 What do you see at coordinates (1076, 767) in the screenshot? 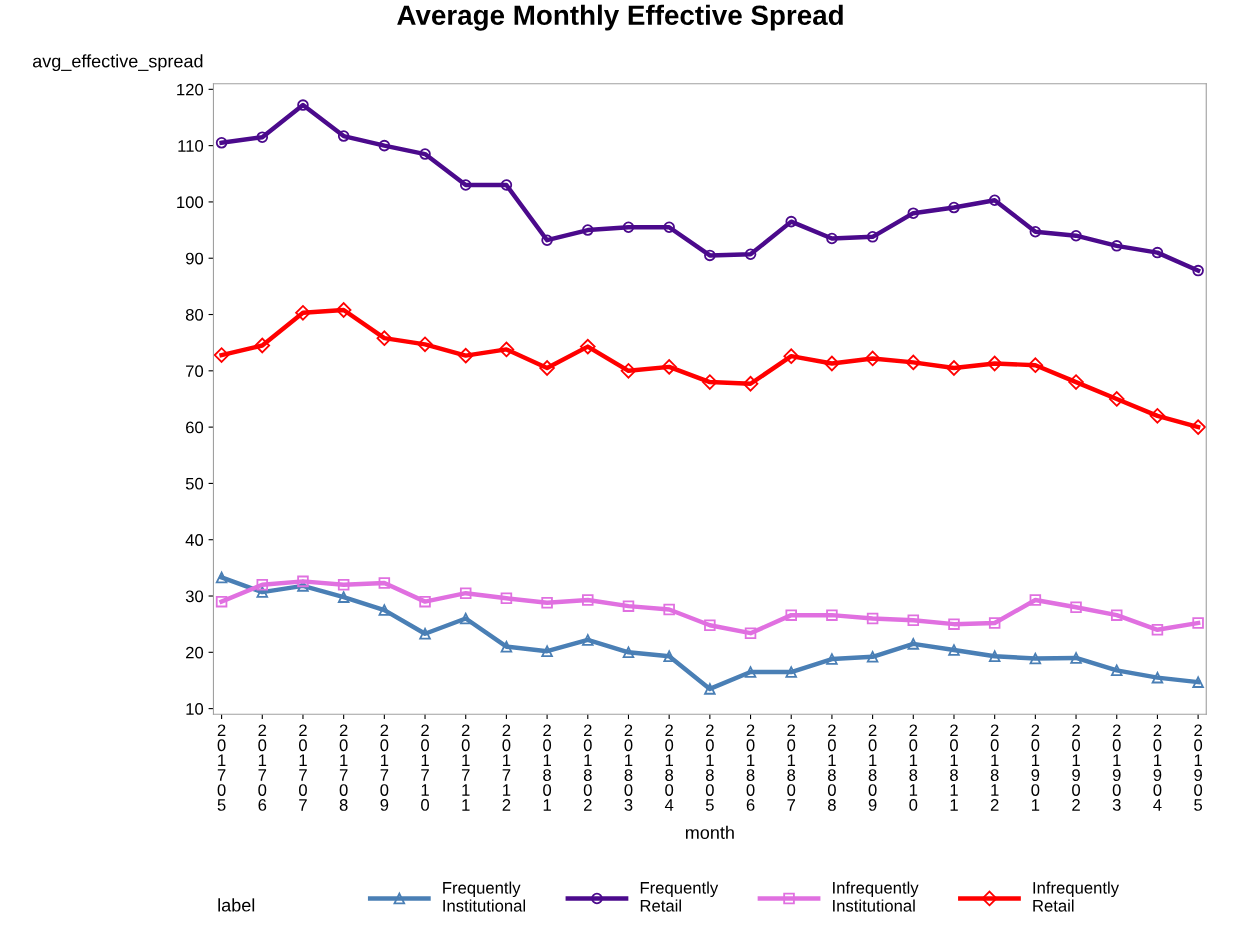
I see `x-tick-label: 201902` at bounding box center [1076, 767].